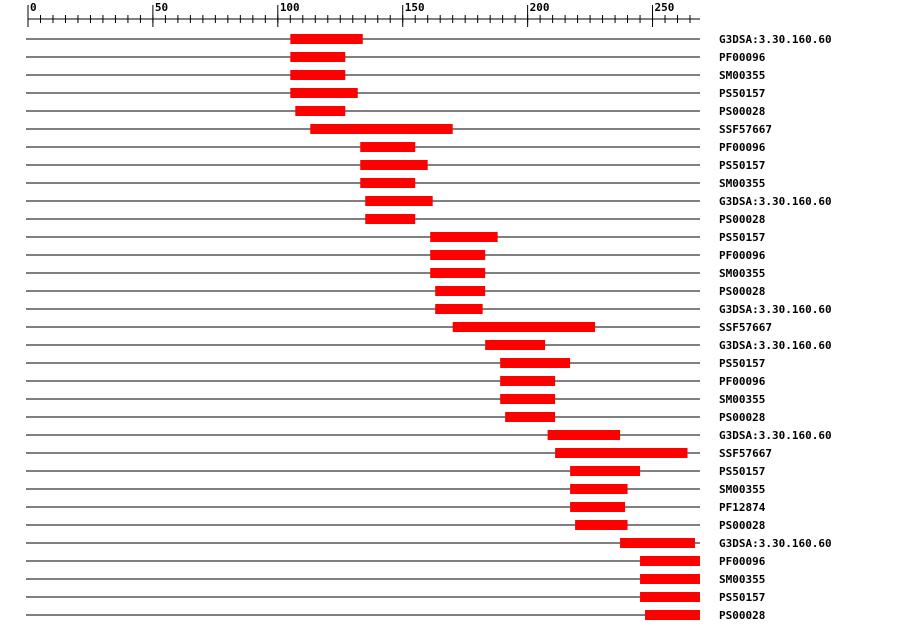 Image resolution: width=900 pixels, height=634 pixels. I want to click on x-tick-label: 150, so click(415, 7).